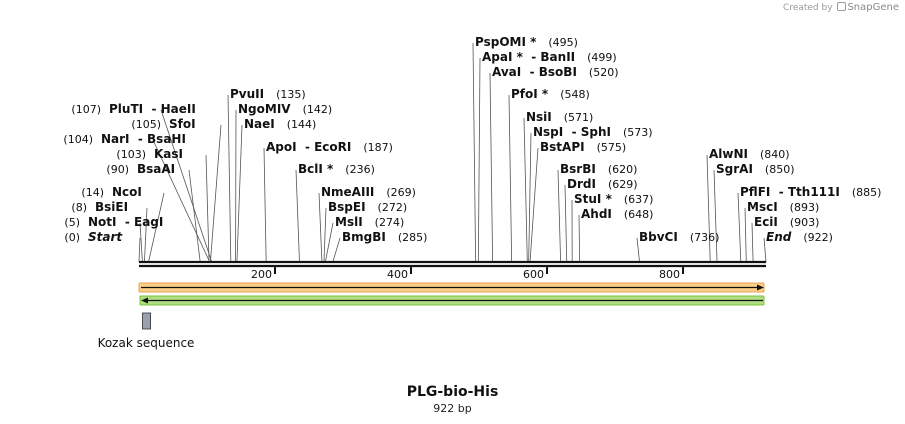  I want to click on site-ncoi-label: NcoI, so click(127, 192).